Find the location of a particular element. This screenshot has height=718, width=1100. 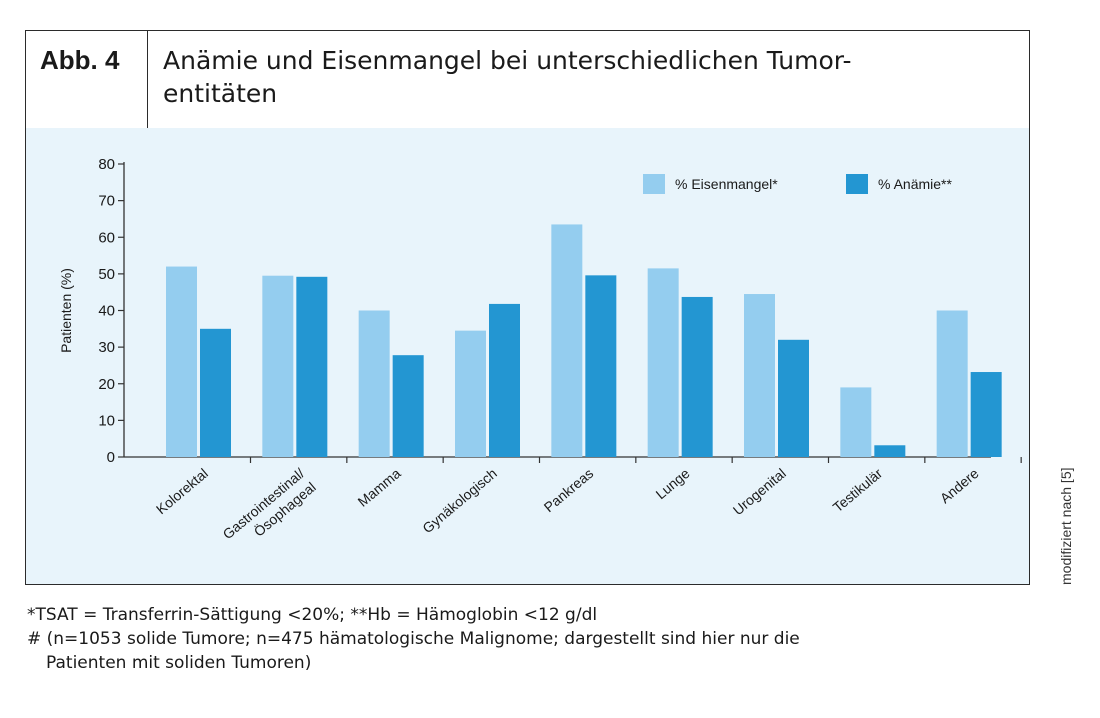

x-category-label: Mamma is located at coordinates (379, 487).